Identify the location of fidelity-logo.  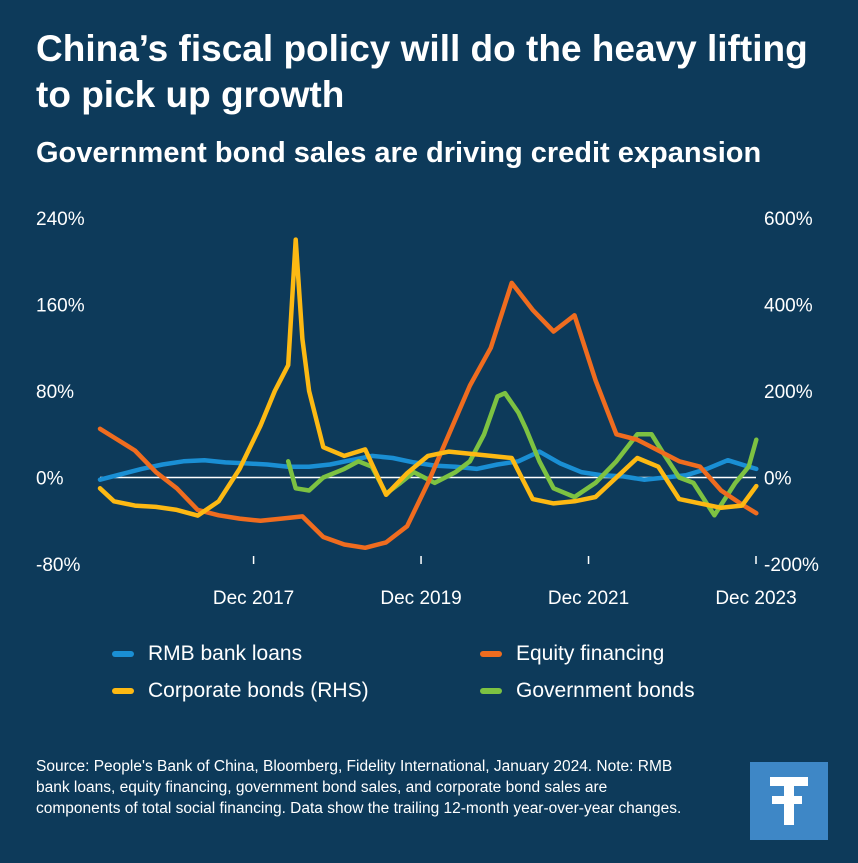
(789, 801).